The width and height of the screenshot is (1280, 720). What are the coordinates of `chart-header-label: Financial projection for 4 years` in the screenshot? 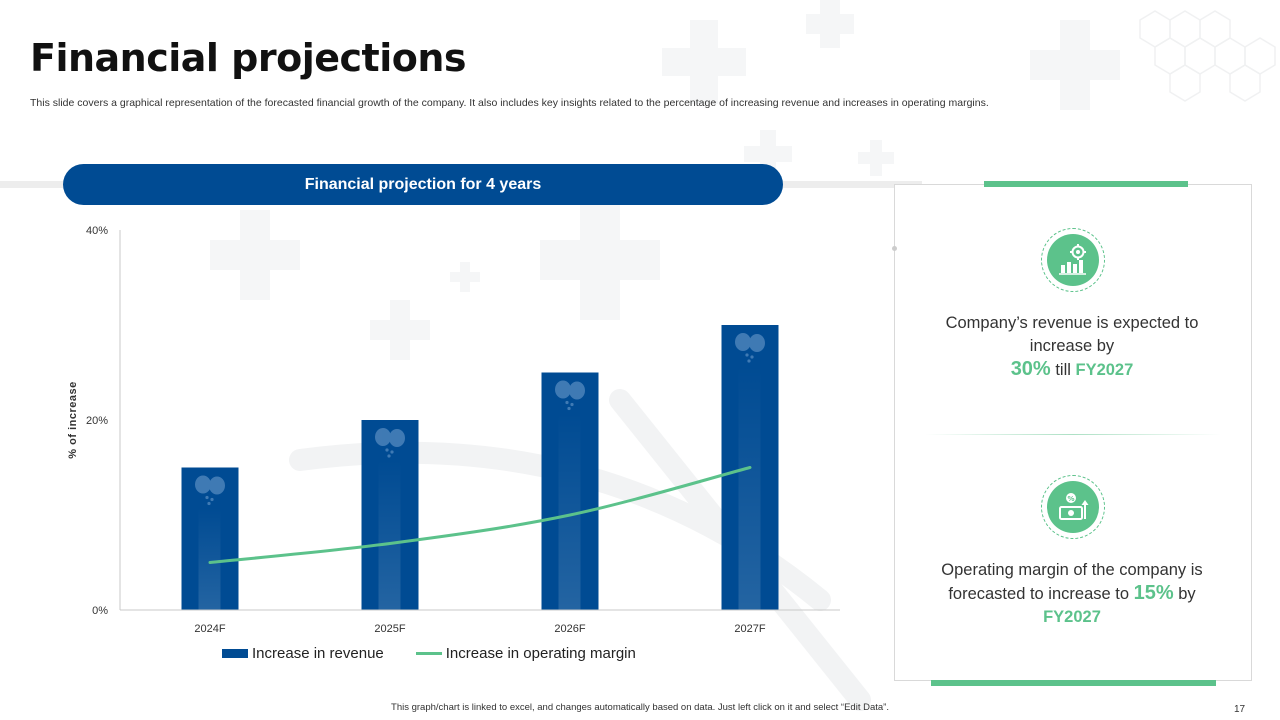 It's located at (423, 184).